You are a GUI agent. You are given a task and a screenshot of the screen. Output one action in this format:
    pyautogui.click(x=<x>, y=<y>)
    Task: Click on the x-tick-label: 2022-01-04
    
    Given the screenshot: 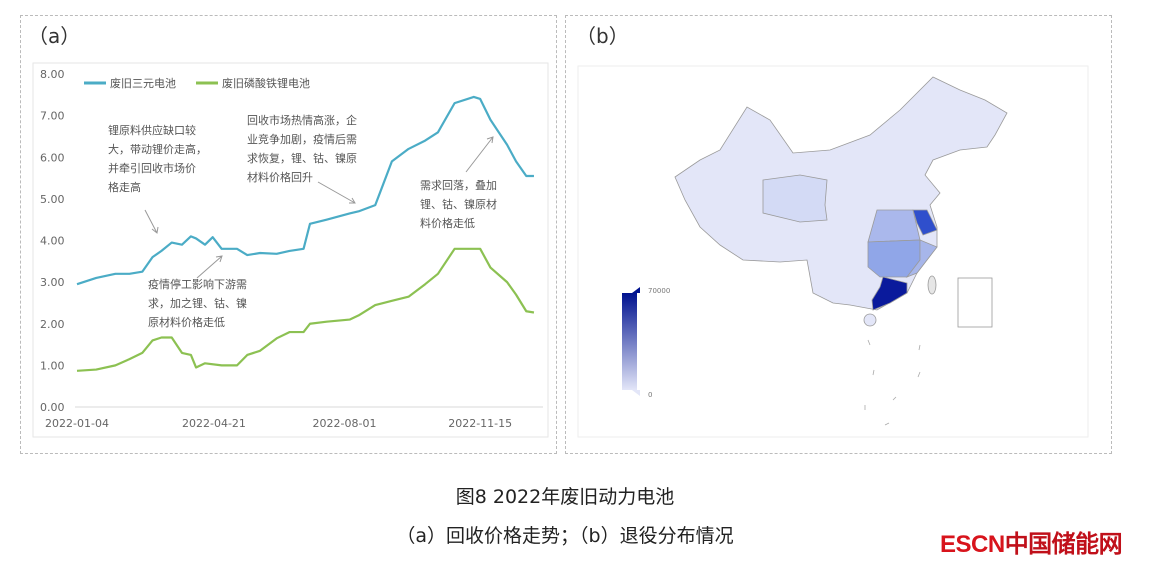 What is the action you would take?
    pyautogui.click(x=77, y=423)
    